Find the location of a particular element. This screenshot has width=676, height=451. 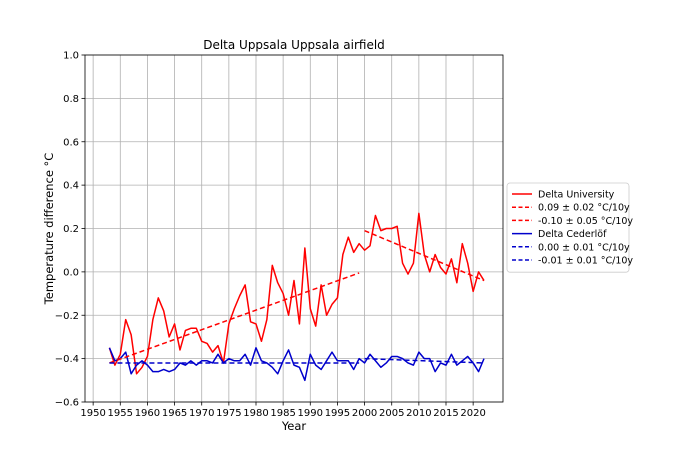

x-tick-label: 2005 is located at coordinates (391, 413).